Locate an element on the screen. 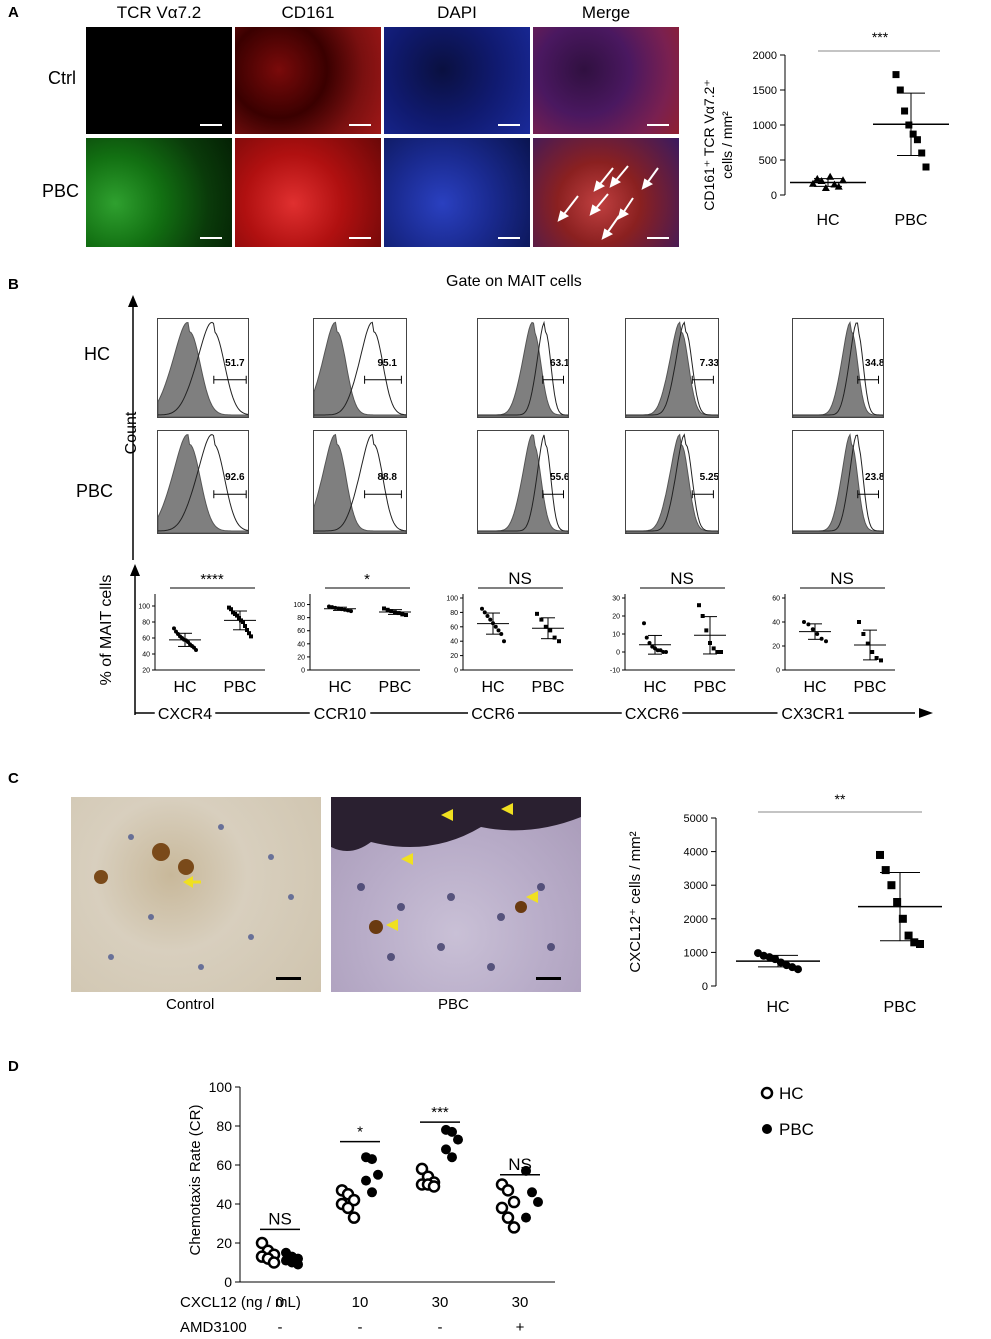 The image size is (991, 1339). panel-a-cat-pbc: PBC is located at coordinates (911, 220).